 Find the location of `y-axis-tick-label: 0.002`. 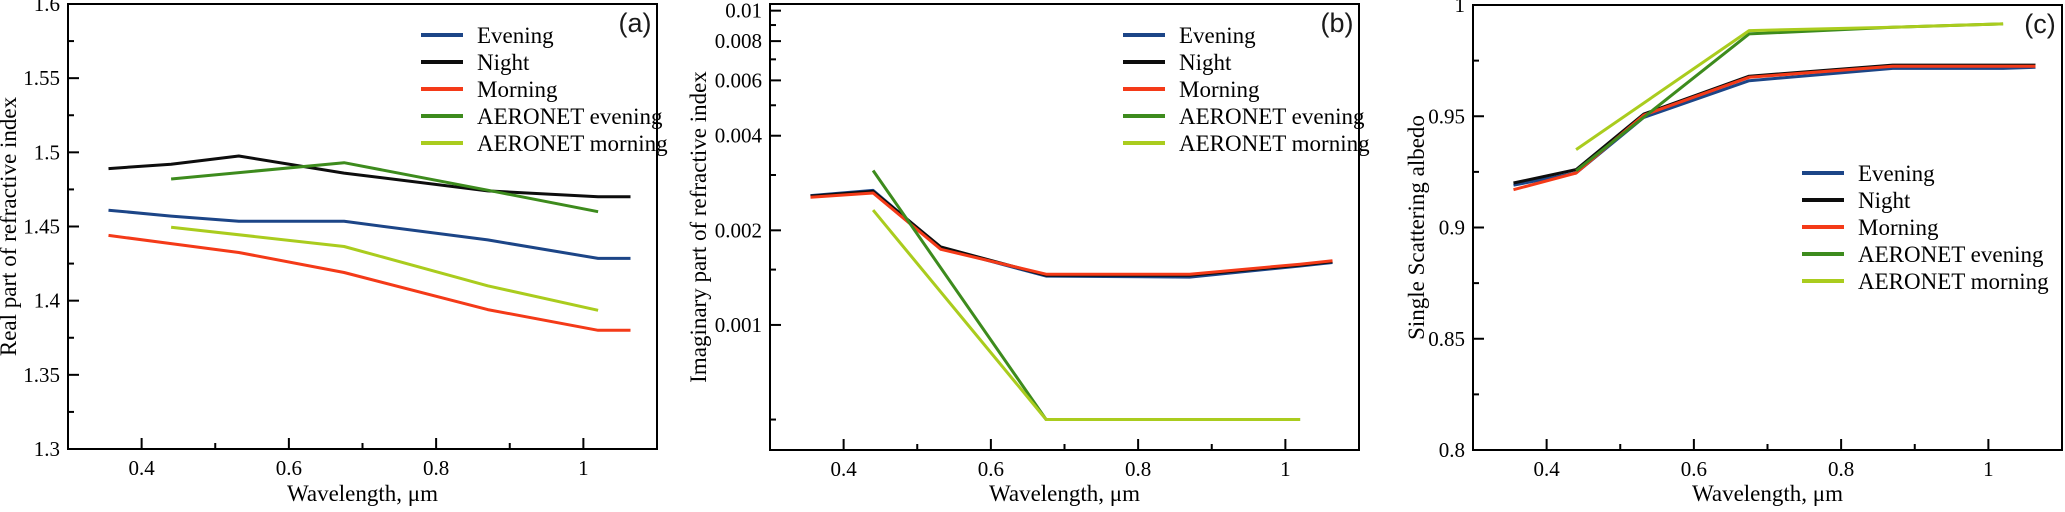

y-axis-tick-label: 0.002 is located at coordinates (738, 230).